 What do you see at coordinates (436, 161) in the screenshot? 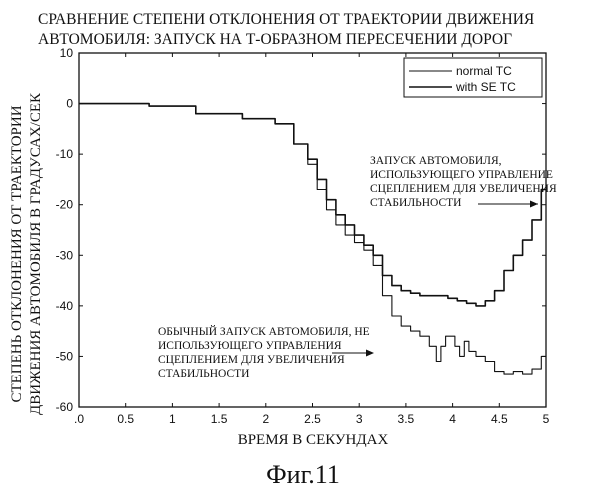
I see `annotation-se-tc-line-1: ЗАПУСК АВТОМОБИЛЯ,` at bounding box center [436, 161].